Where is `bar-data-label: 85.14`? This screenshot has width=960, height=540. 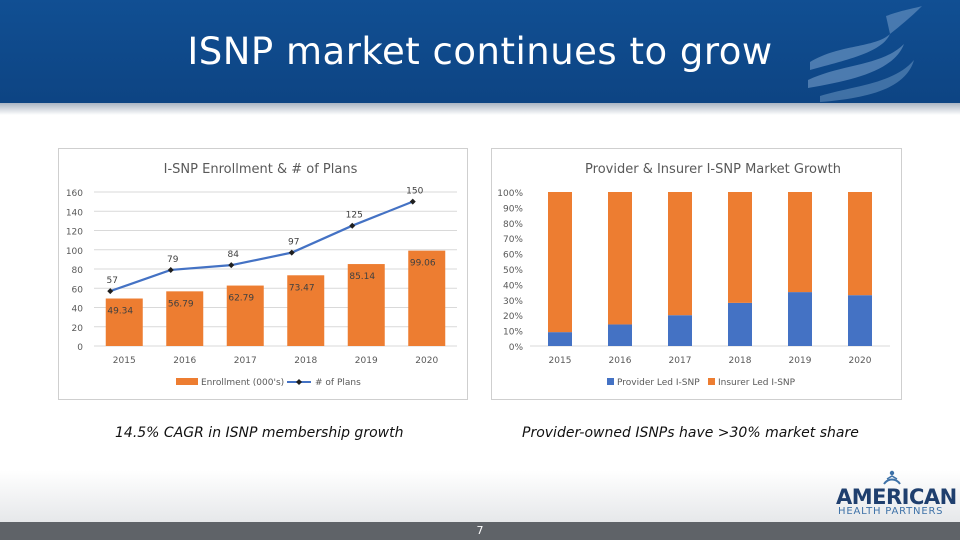
bar-data-label: 85.14 is located at coordinates (362, 277).